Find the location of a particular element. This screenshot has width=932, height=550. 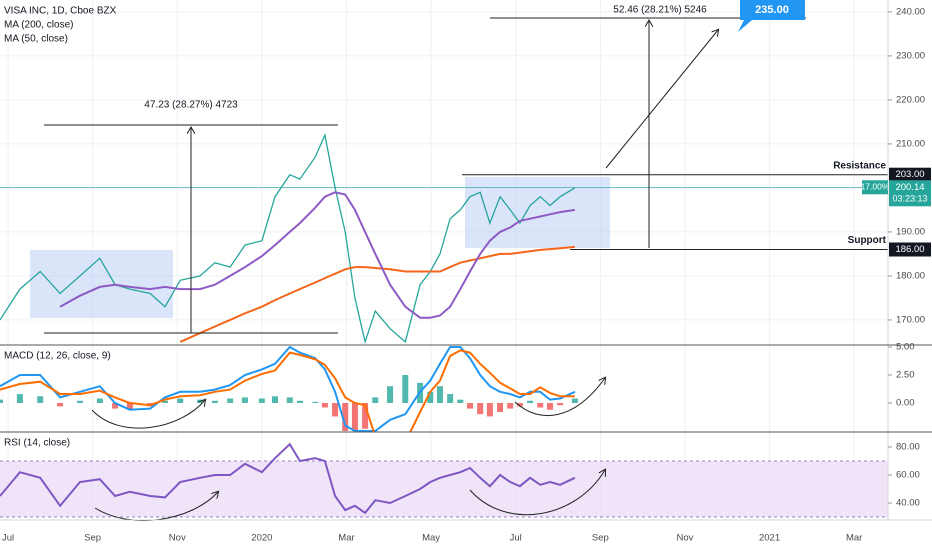

level-name: Resistance is located at coordinates (859, 165).